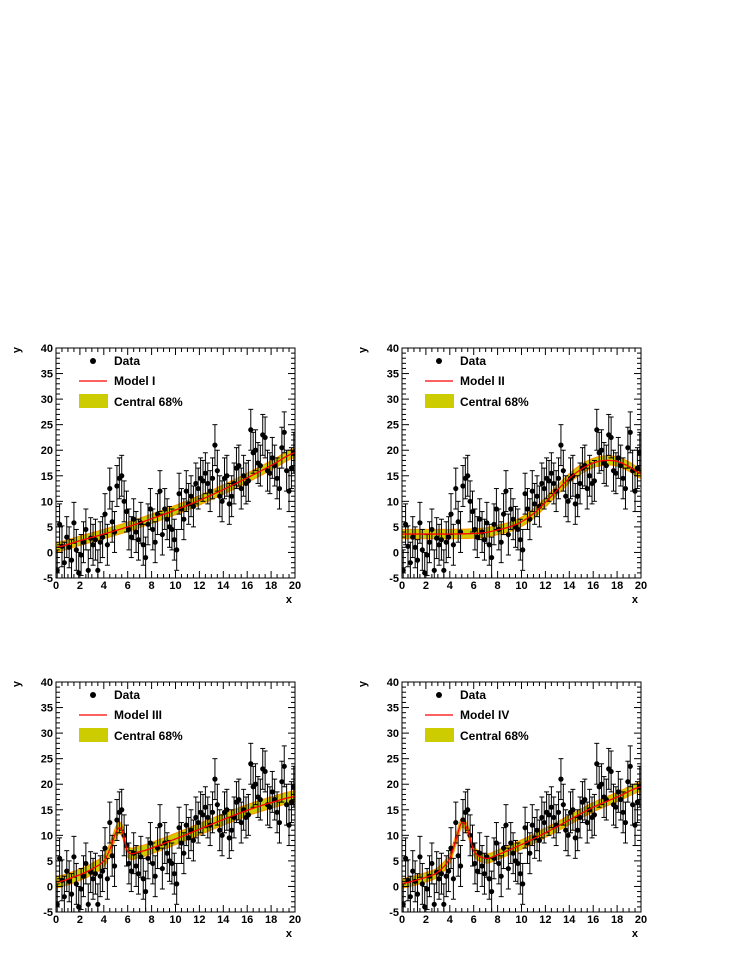 The image size is (747, 967). Describe the element at coordinates (393, 400) in the screenshot. I see `y-tick-label: 30` at that location.